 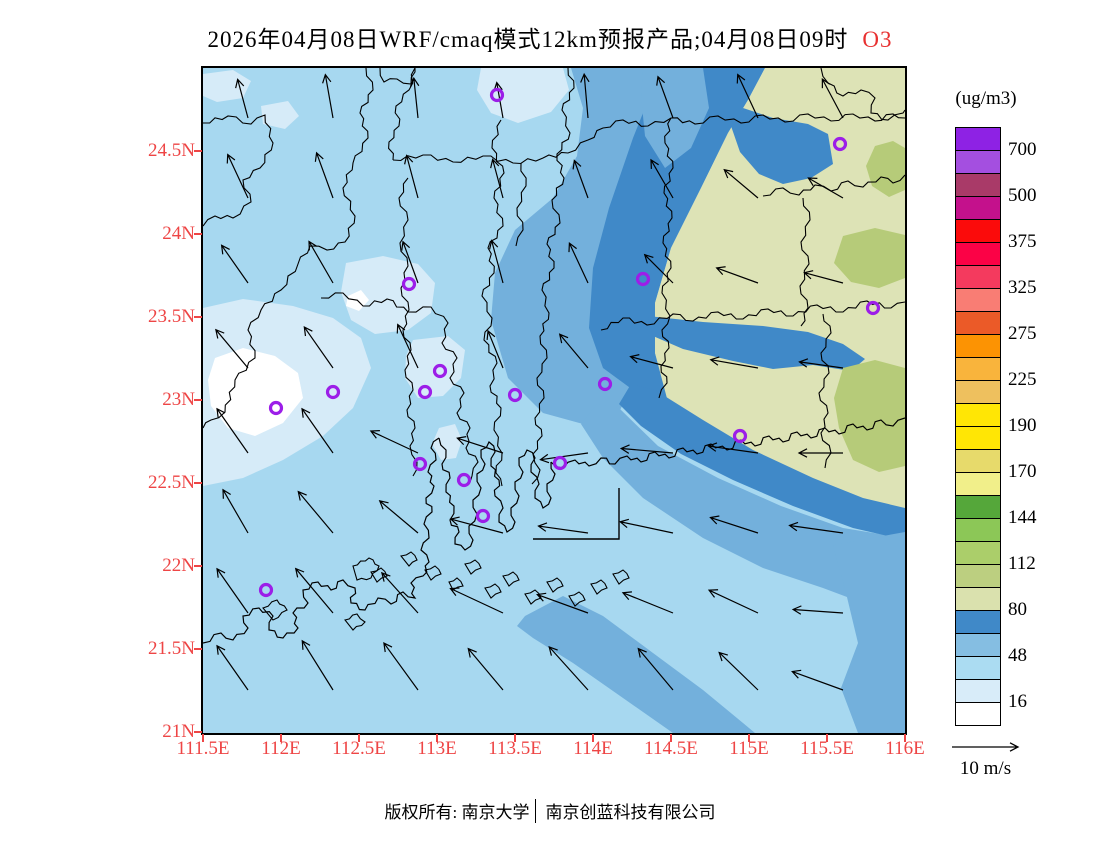 I want to click on colorbar-tick-label: 144, so click(x=1022, y=517).